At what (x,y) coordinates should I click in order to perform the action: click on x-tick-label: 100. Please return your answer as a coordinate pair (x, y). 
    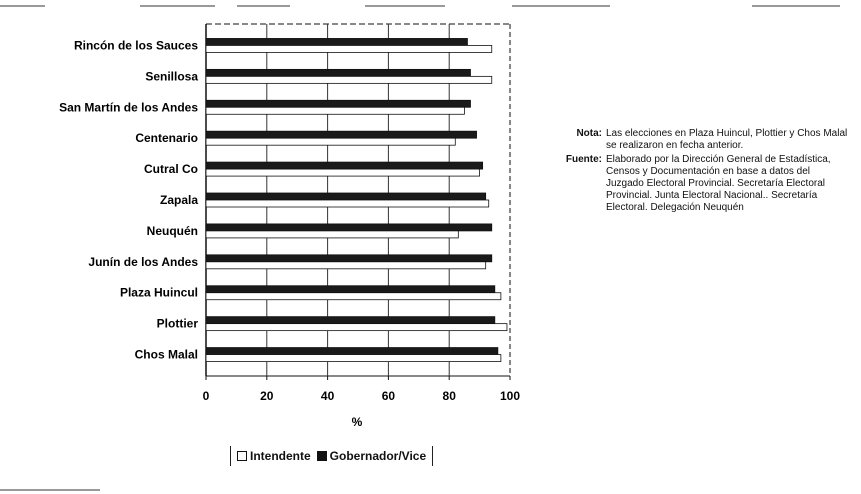
    Looking at the image, I should click on (510, 396).